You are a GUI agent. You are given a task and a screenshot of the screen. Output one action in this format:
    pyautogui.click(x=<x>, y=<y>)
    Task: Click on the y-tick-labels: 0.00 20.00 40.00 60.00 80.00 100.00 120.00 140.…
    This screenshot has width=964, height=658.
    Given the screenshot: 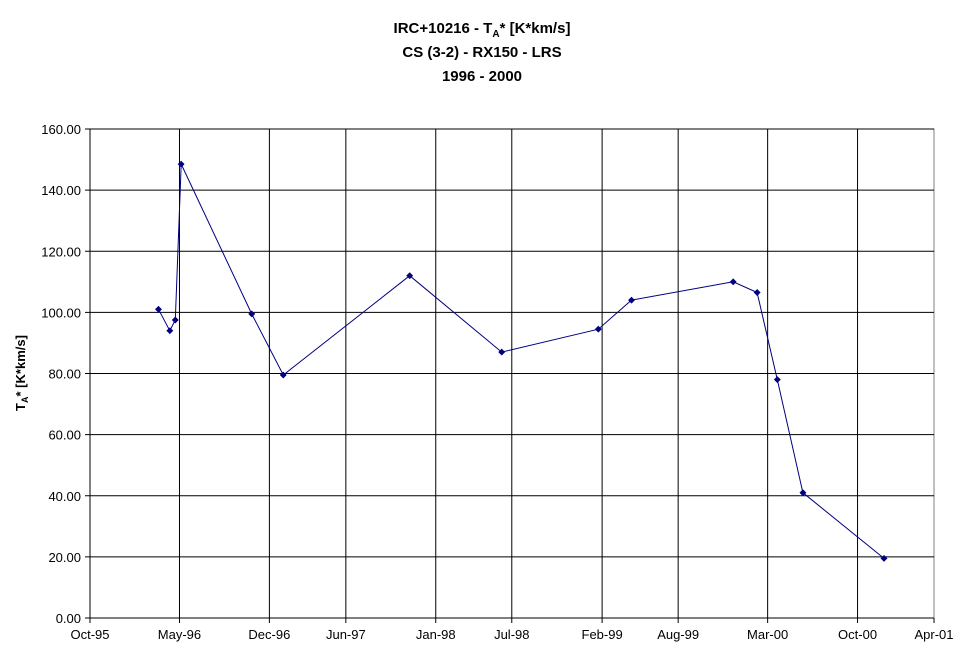 What is the action you would take?
    pyautogui.click(x=61, y=374)
    